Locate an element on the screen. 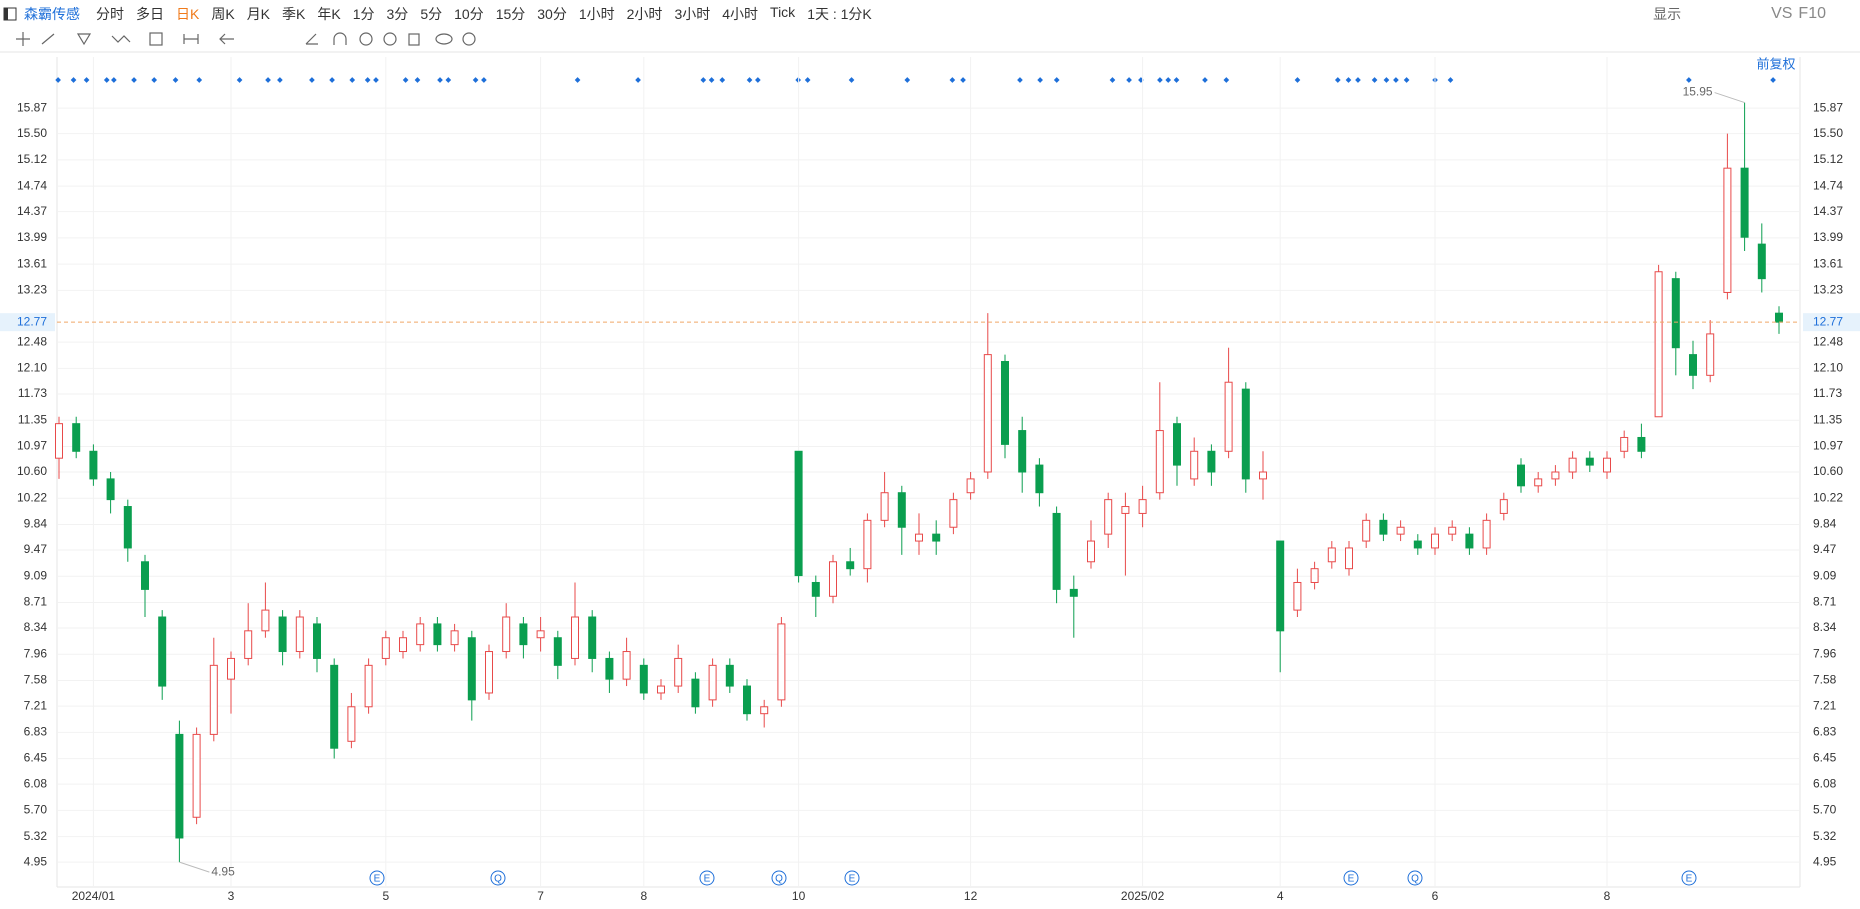 Image resolution: width=1860 pixels, height=909 pixels. period-tab: 年K is located at coordinates (329, 14).